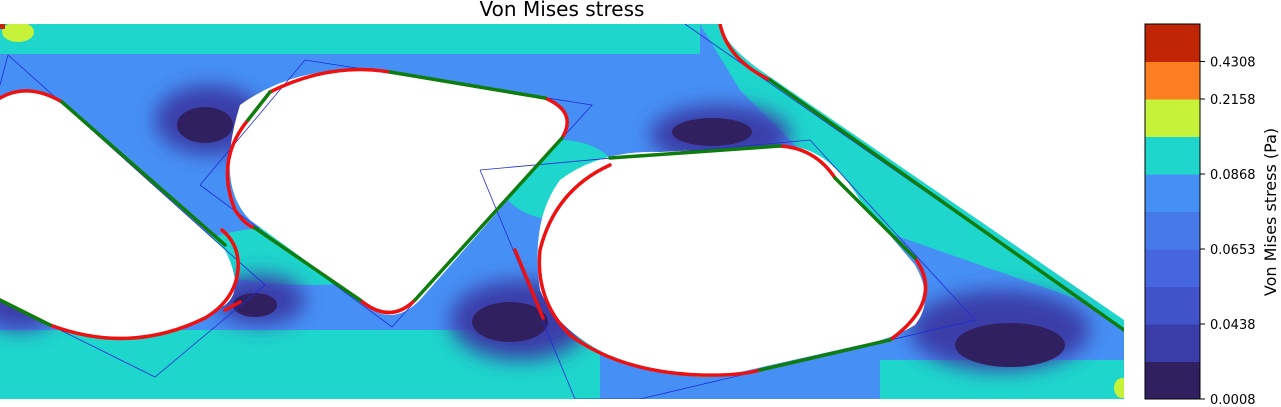 This screenshot has width=1281, height=407. Describe the element at coordinates (1270, 212) in the screenshot. I see `colorbar-label: Von Mises stress (Pa)` at that location.